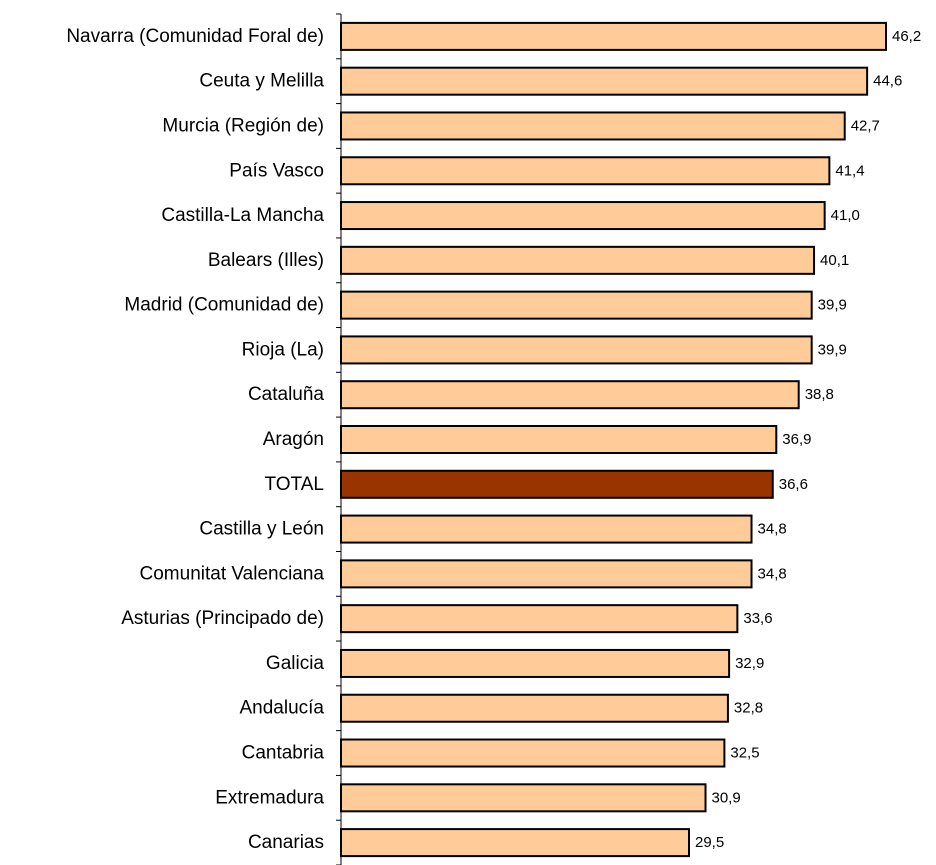  Describe the element at coordinates (559, 439) in the screenshot. I see `bar-aragon` at that location.